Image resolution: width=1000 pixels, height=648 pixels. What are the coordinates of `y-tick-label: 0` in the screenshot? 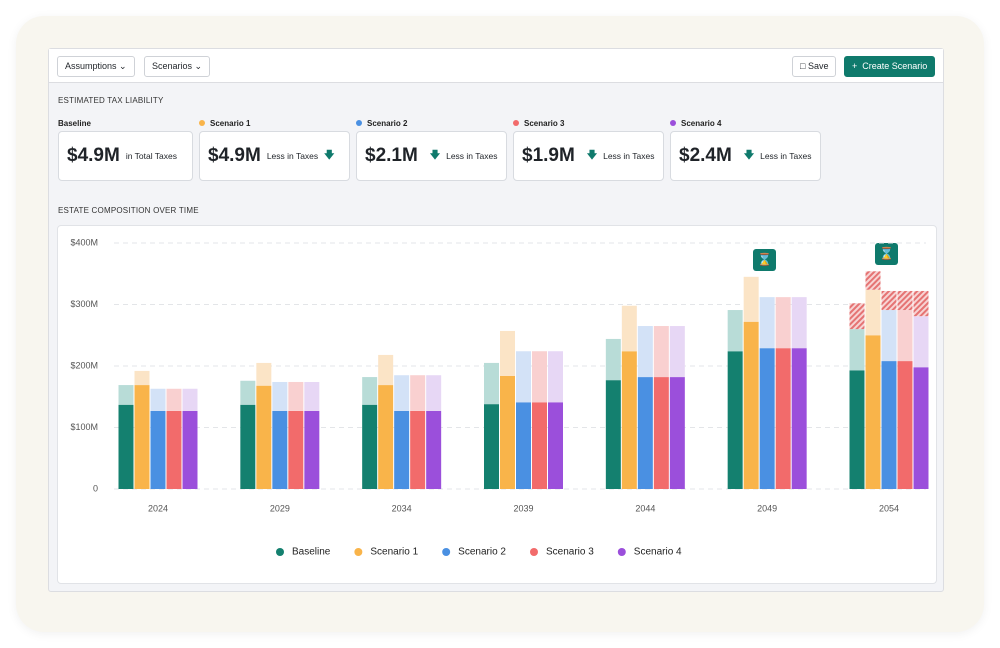 It's located at (95, 488).